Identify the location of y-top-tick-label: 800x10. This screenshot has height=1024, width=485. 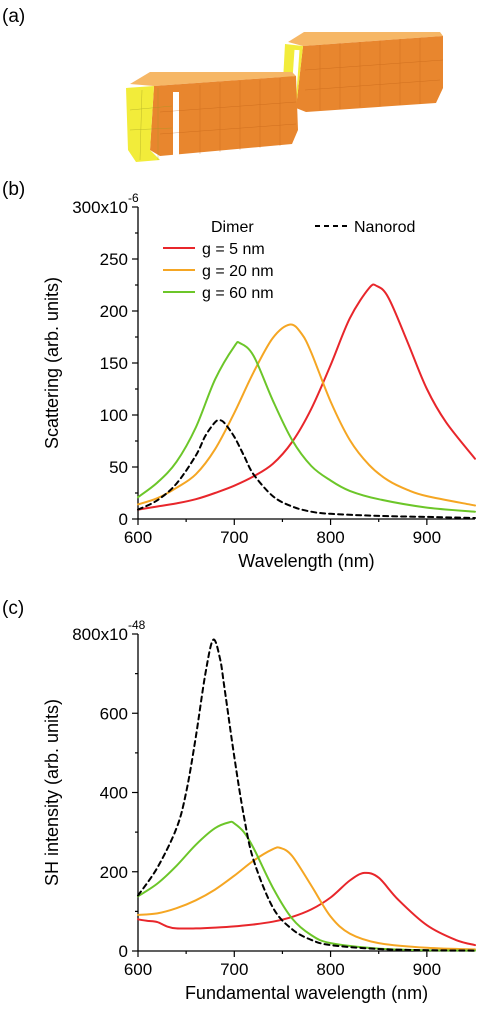
(100, 634).